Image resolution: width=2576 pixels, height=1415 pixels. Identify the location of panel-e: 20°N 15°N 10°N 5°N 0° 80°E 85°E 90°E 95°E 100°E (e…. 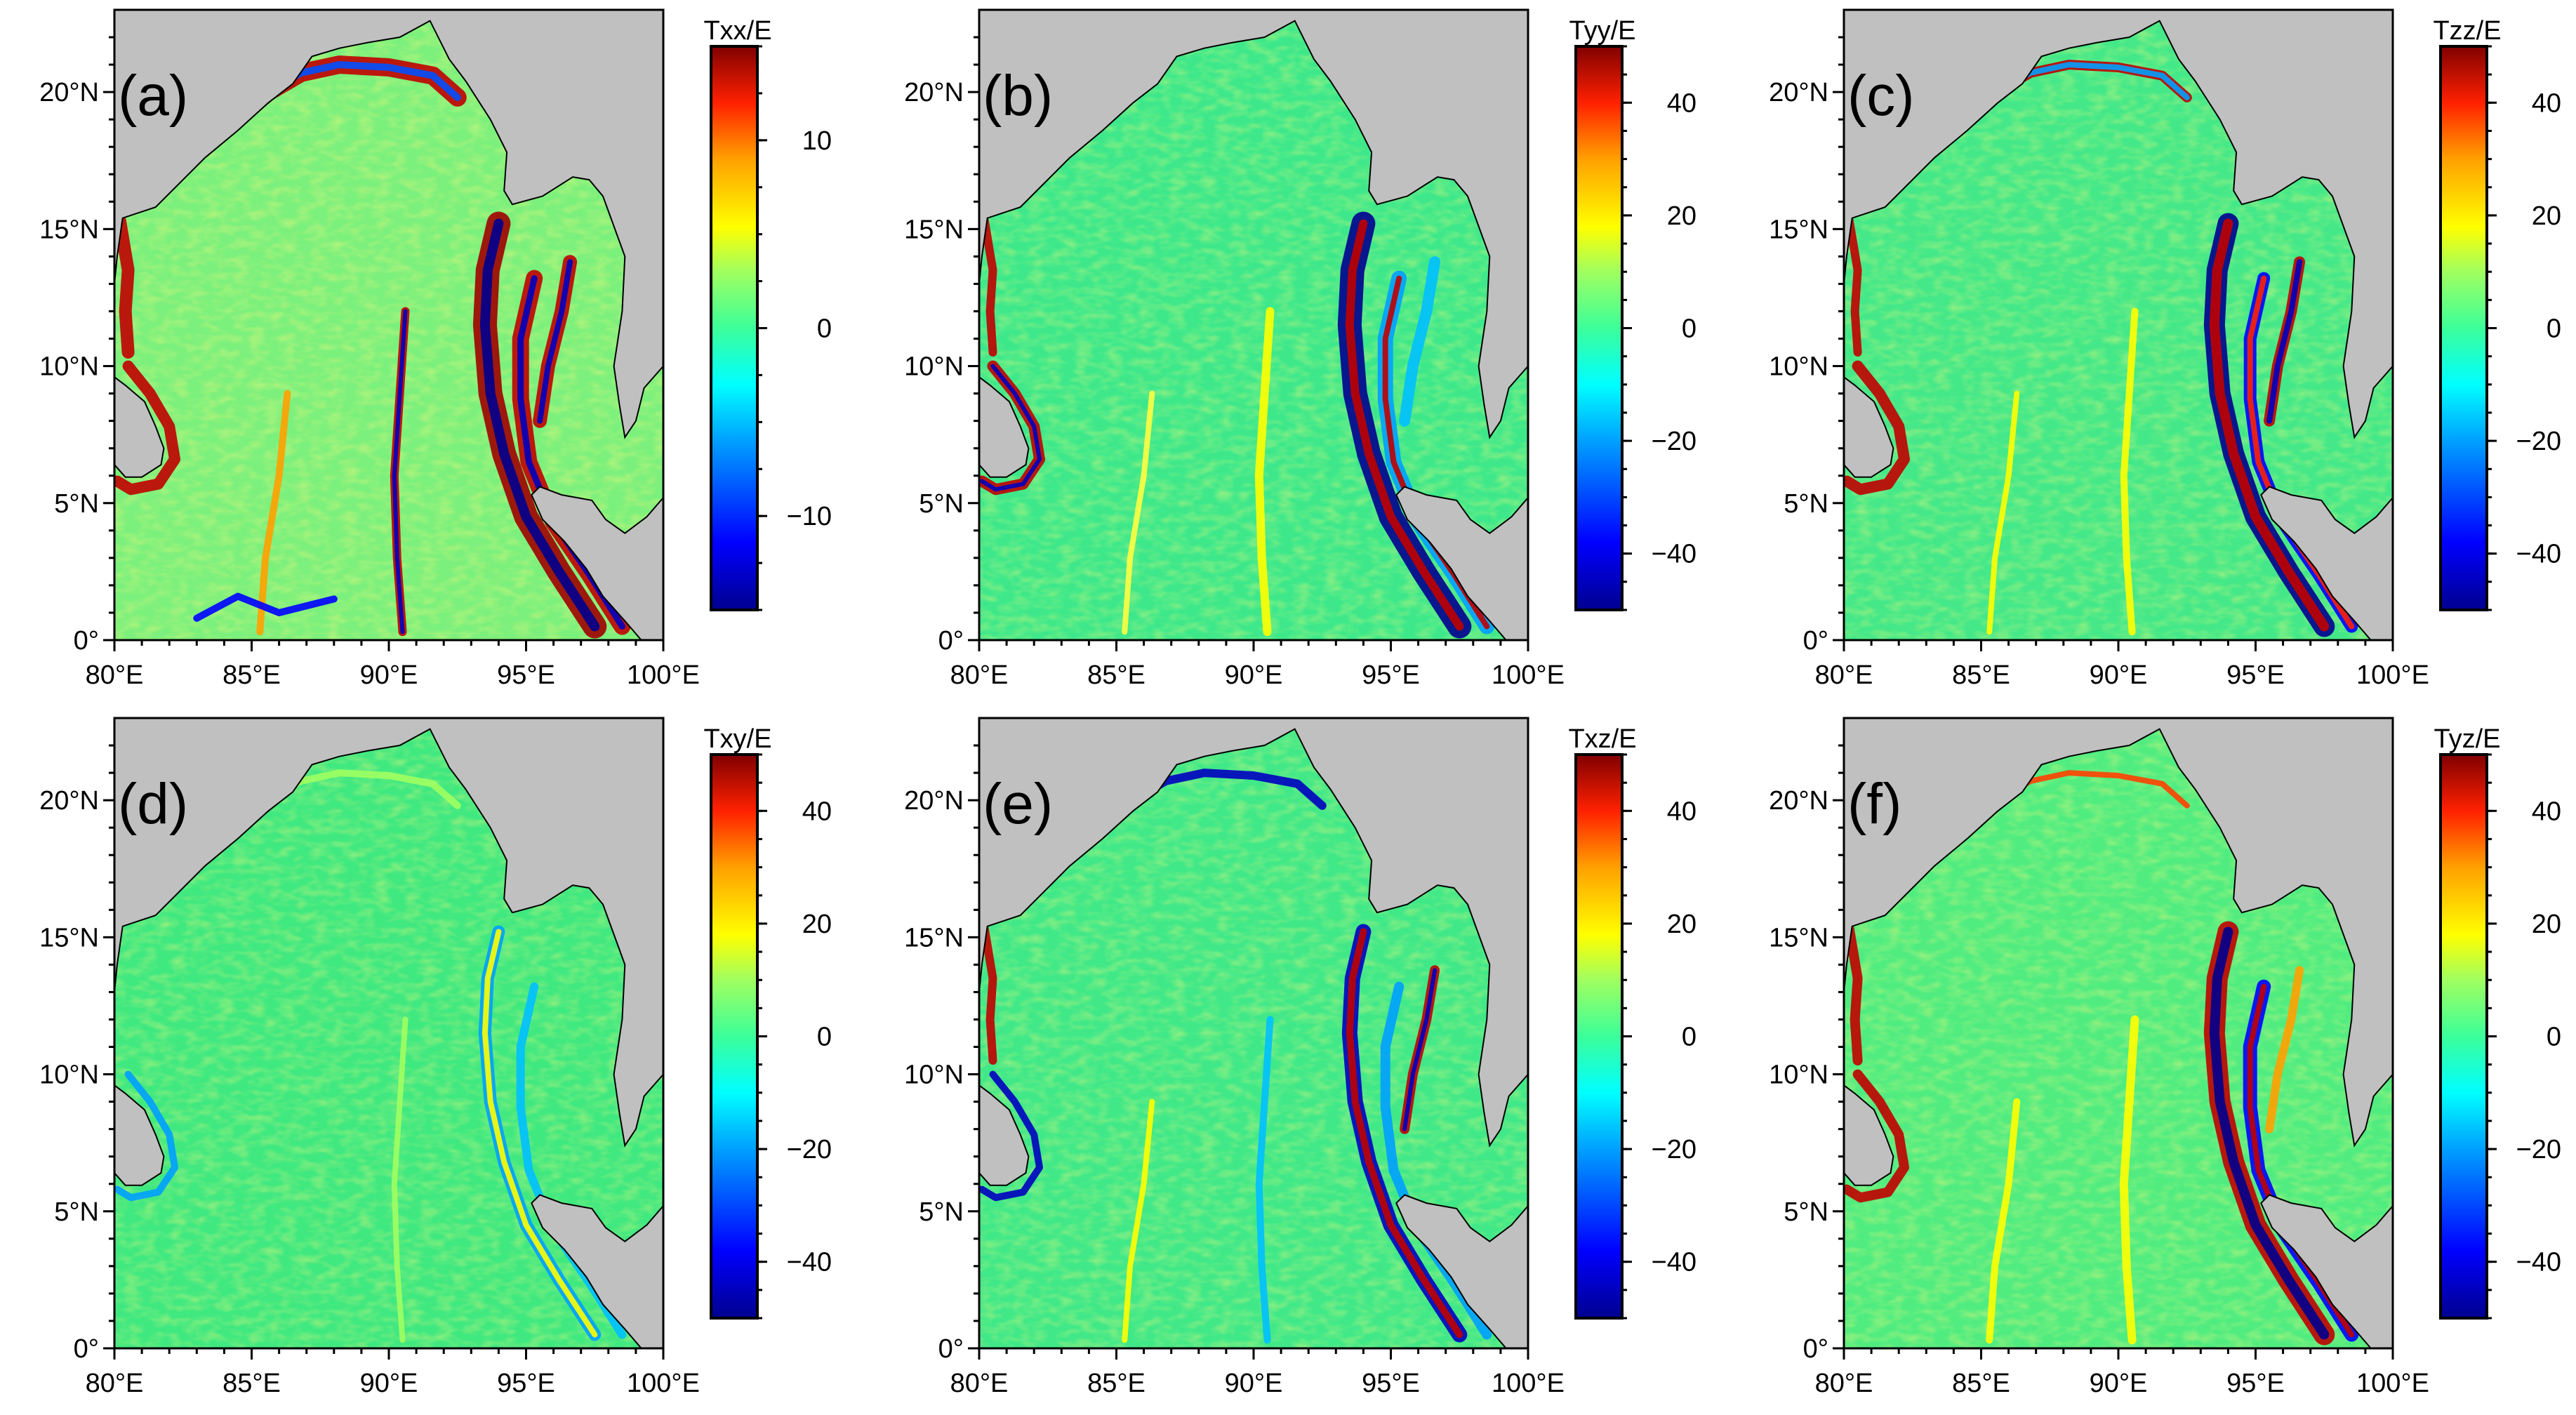
(1301, 1057).